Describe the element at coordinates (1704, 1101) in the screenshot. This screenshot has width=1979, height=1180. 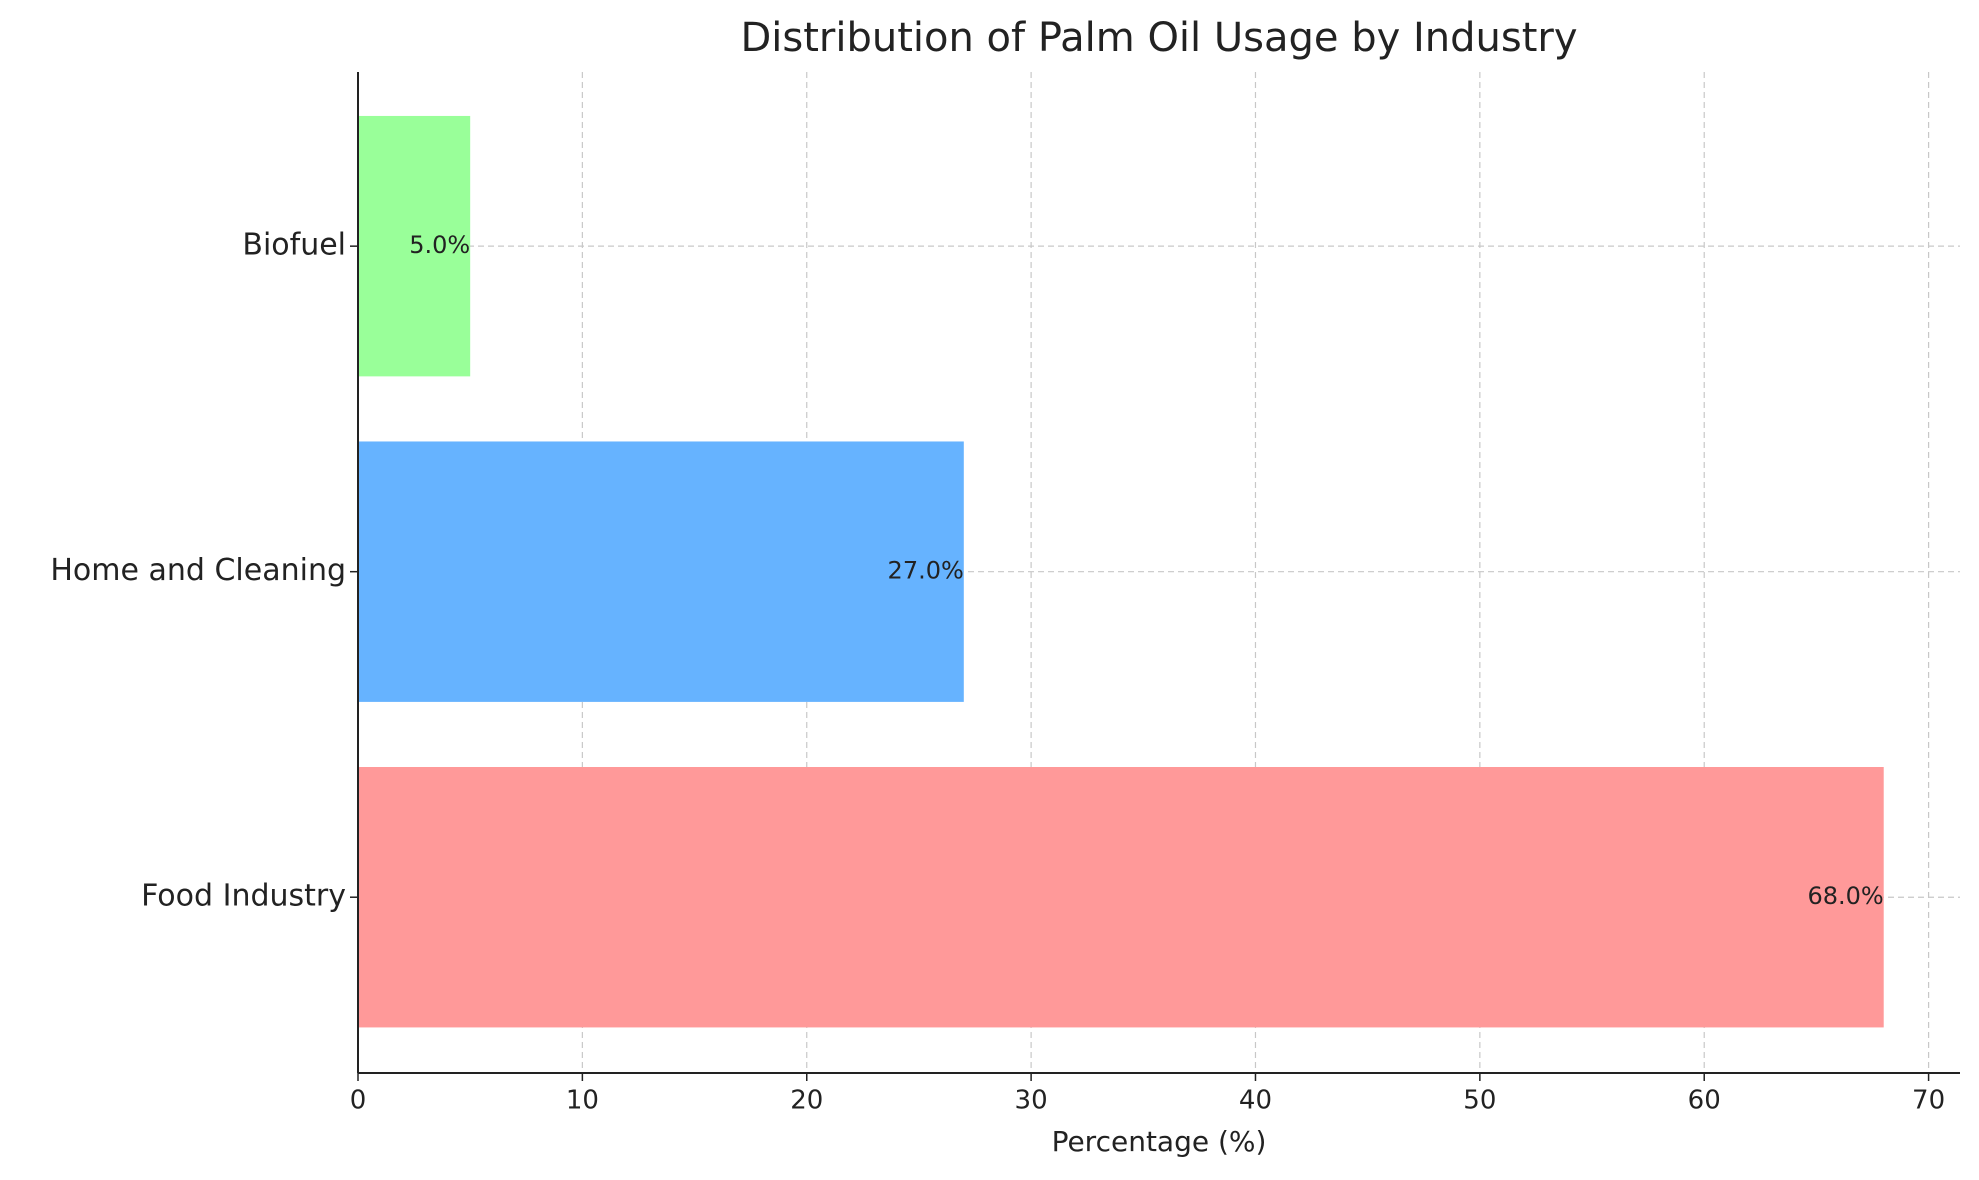
I see `x-tick-label: 60` at that location.